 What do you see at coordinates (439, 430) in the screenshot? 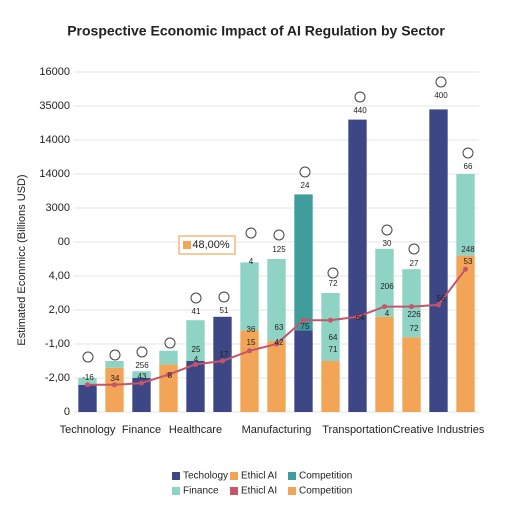
I see `x-tick-label: Creative Industries` at bounding box center [439, 430].